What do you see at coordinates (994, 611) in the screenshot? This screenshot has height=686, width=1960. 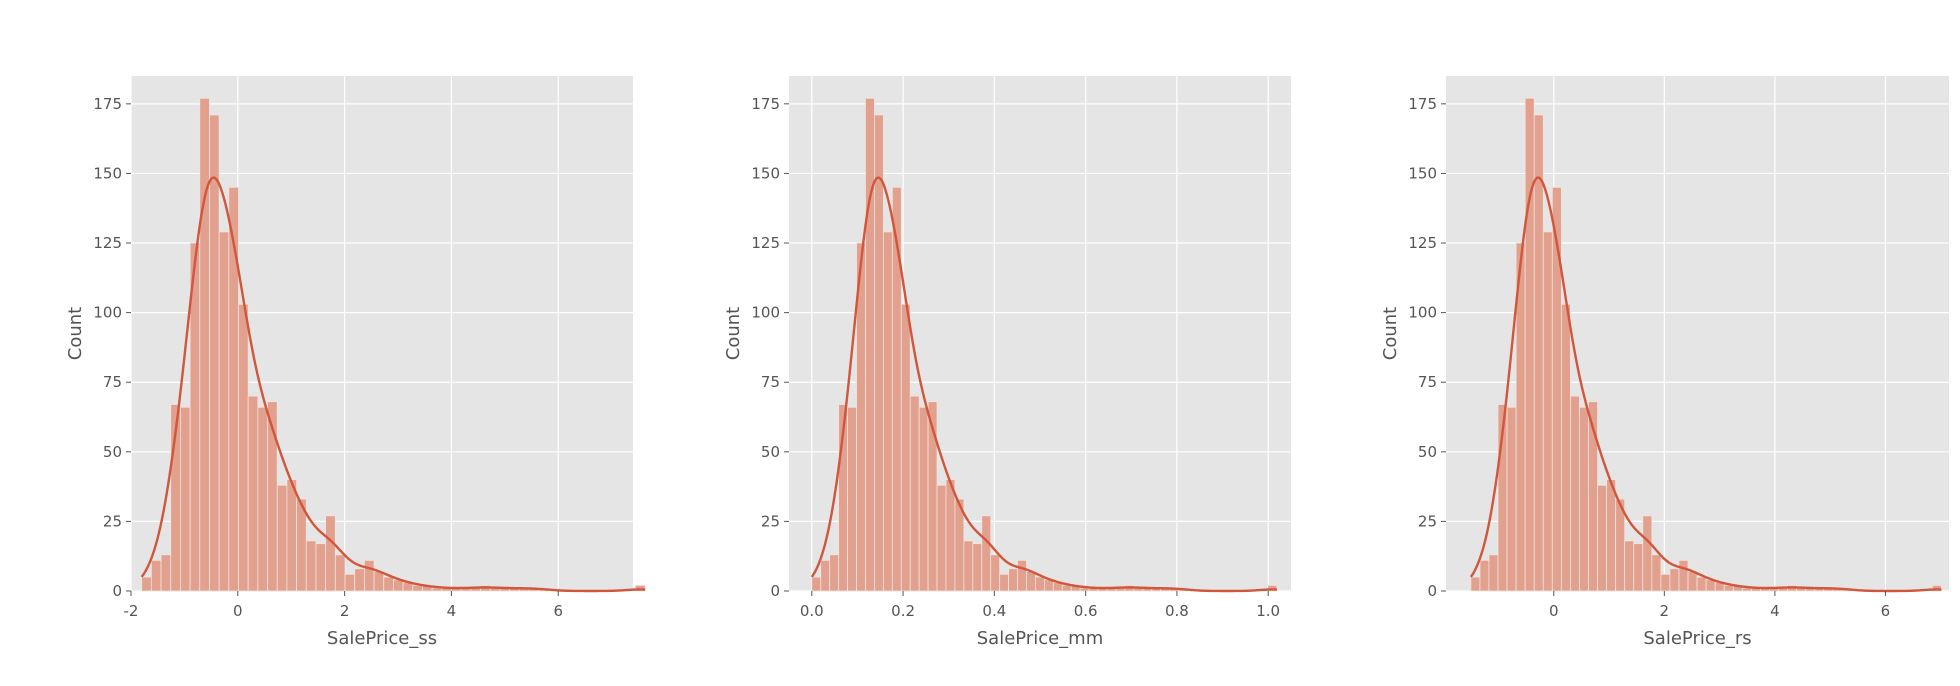 I see `x-tick-label: 0.4` at bounding box center [994, 611].